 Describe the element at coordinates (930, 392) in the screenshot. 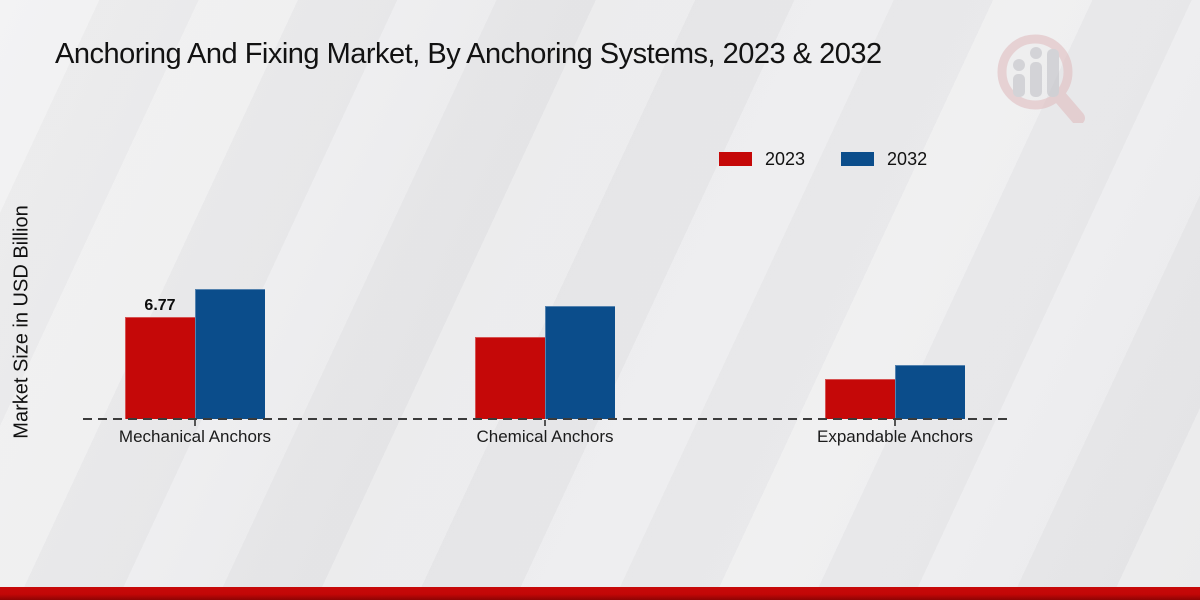

I see `bar-2032-expandable-anchors` at that location.